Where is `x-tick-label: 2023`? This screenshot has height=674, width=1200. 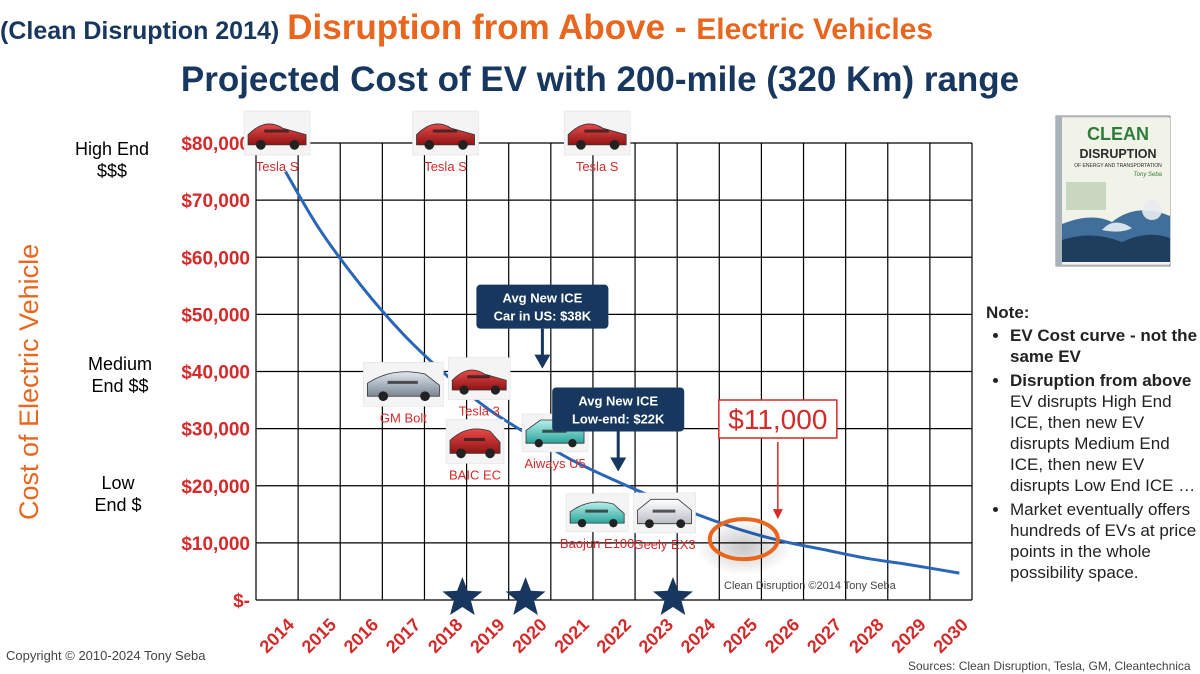 x-tick-label: 2023 is located at coordinates (656, 636).